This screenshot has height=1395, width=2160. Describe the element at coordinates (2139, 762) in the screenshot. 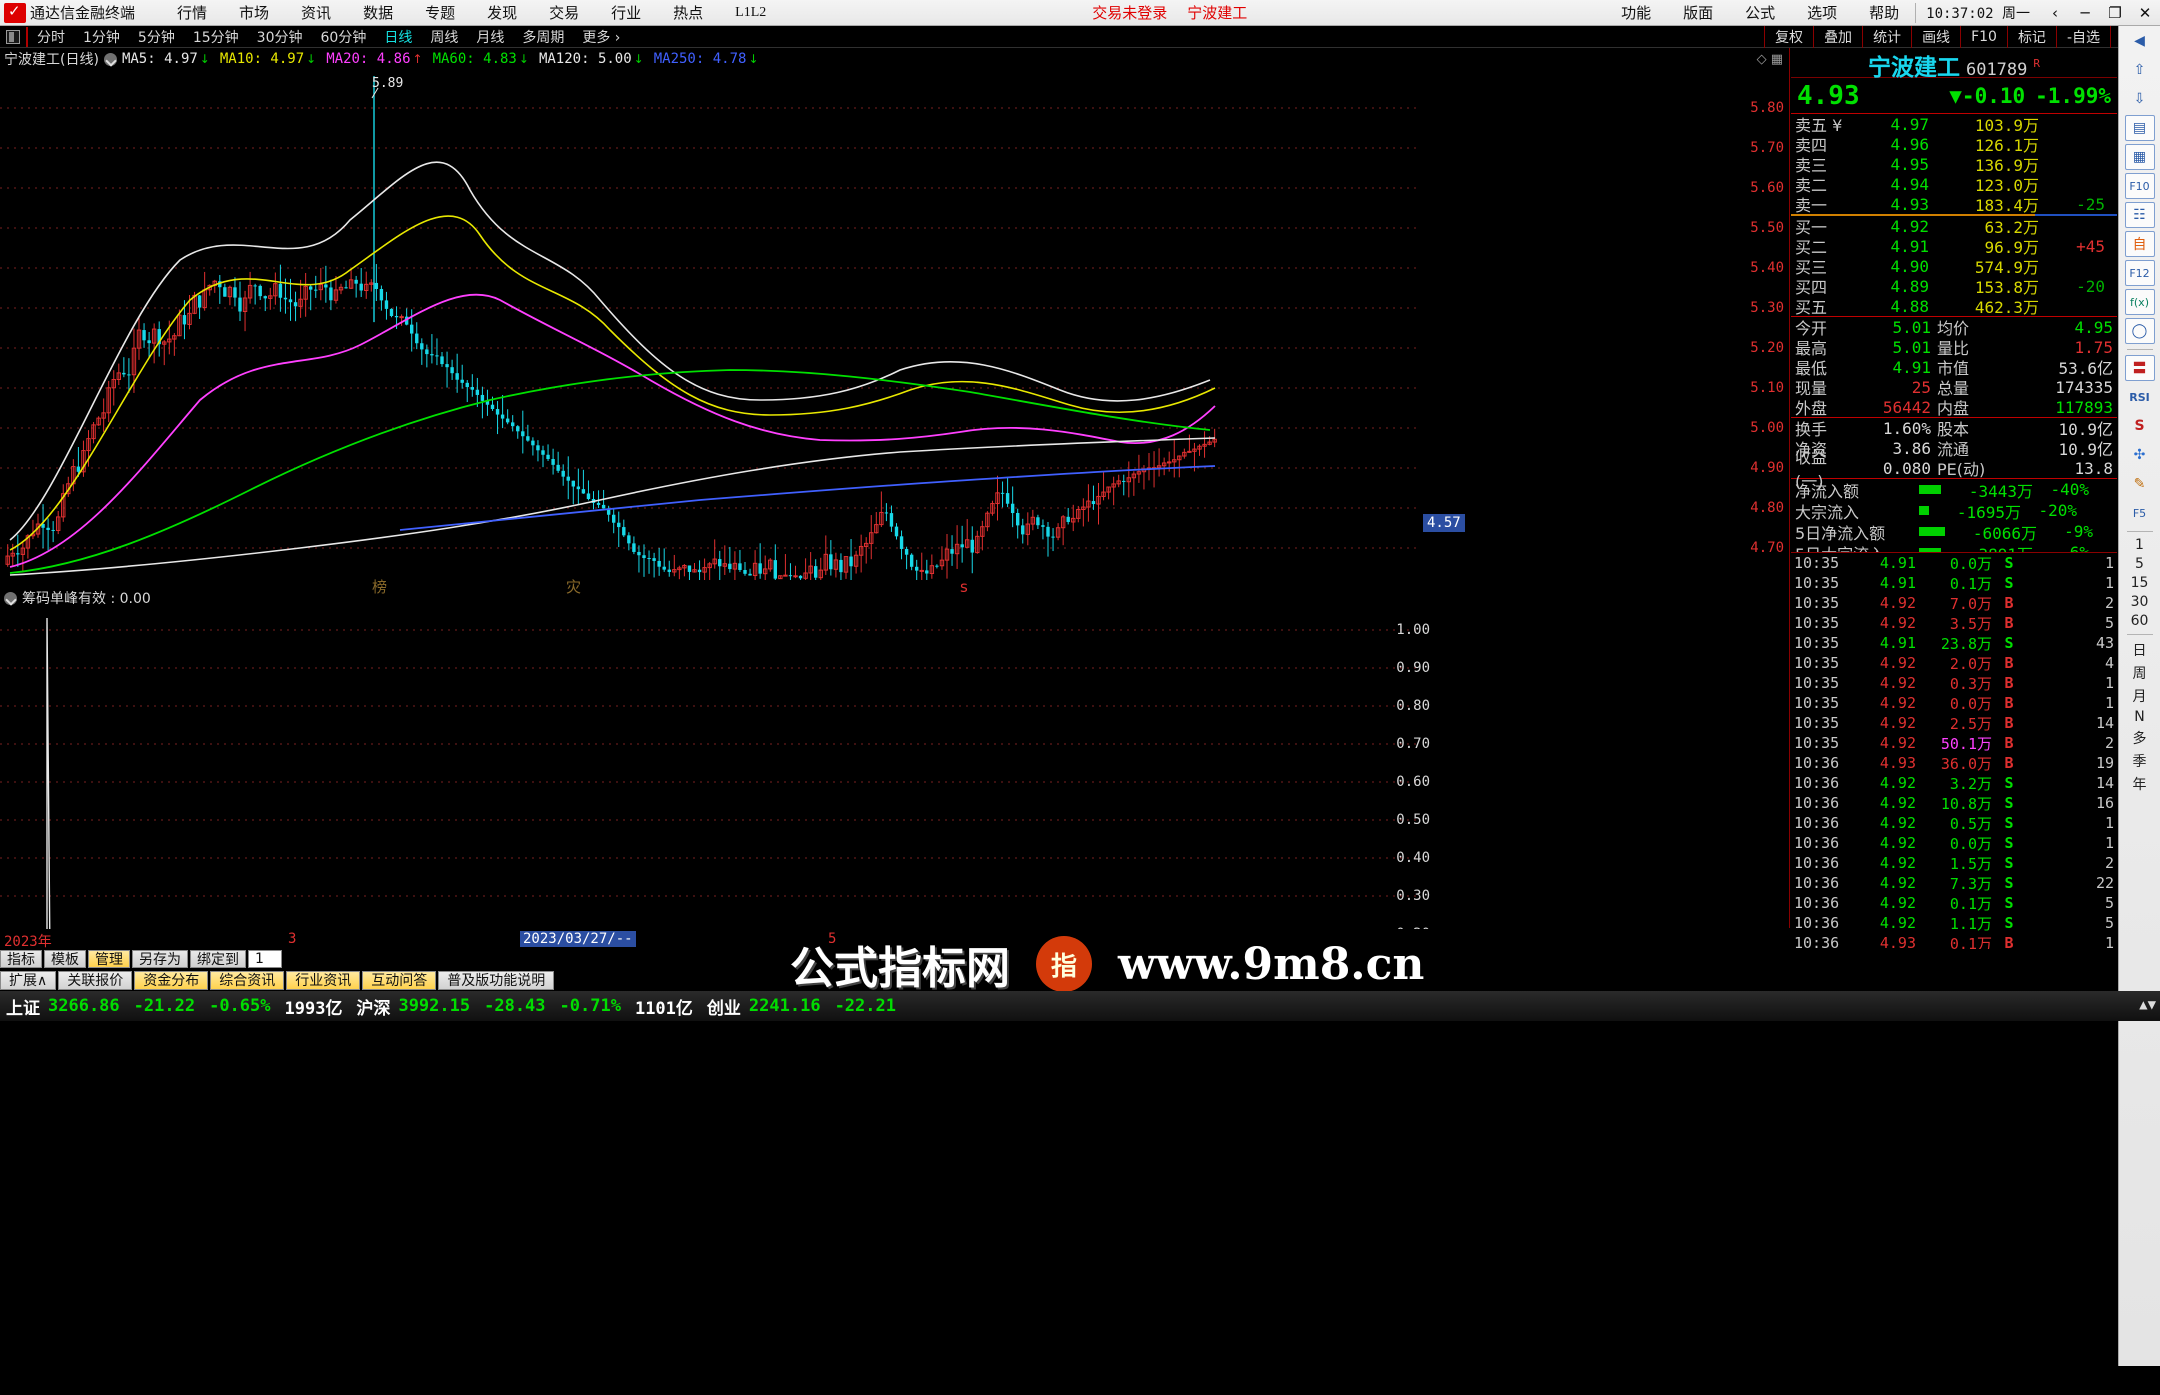

I see `rail-period-quarter: 季` at that location.